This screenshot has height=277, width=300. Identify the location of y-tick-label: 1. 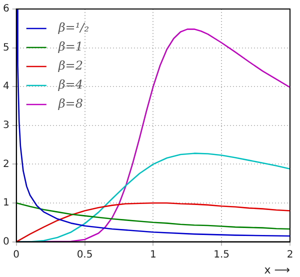
(6, 203).